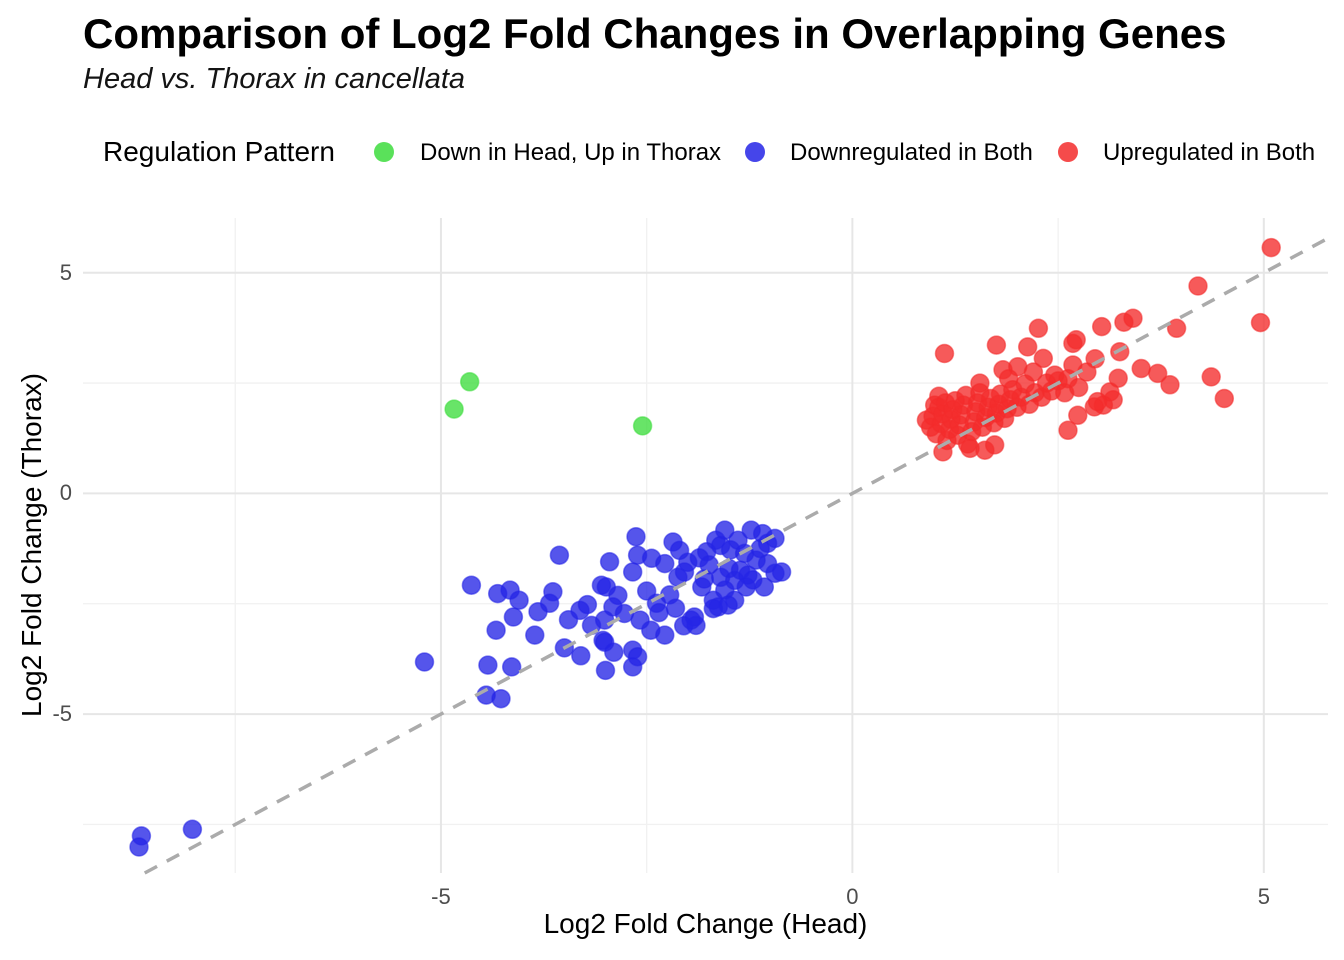  What do you see at coordinates (1209, 152) in the screenshot?
I see `legend-label-upregulated-both: Upregulated in Both` at bounding box center [1209, 152].